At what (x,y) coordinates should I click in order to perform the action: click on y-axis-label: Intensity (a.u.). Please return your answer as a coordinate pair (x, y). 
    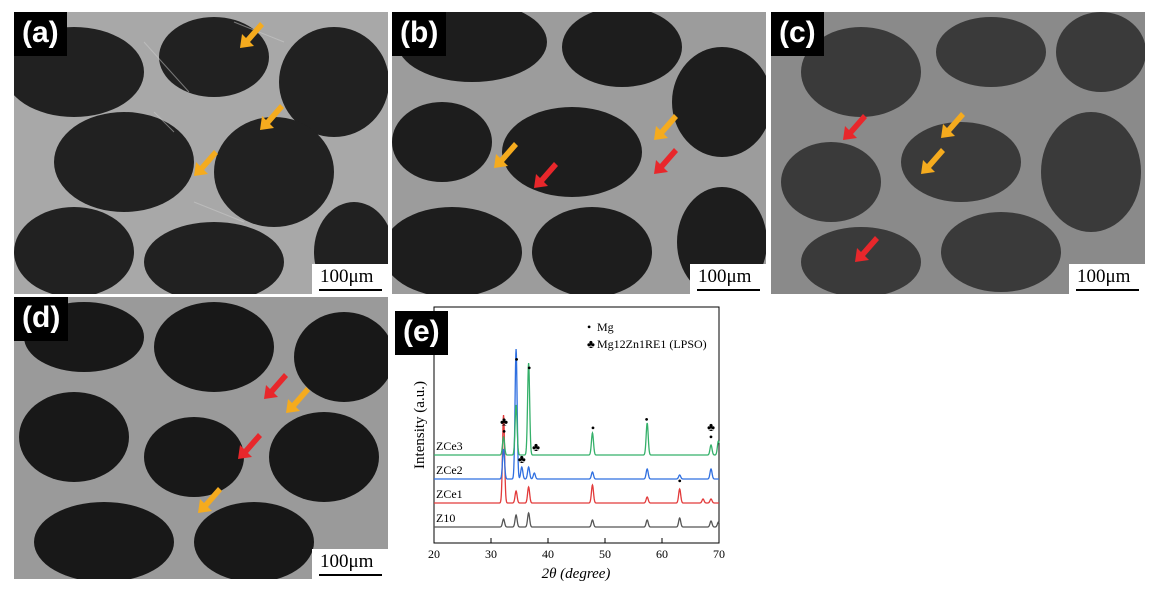
    Looking at the image, I should click on (420, 425).